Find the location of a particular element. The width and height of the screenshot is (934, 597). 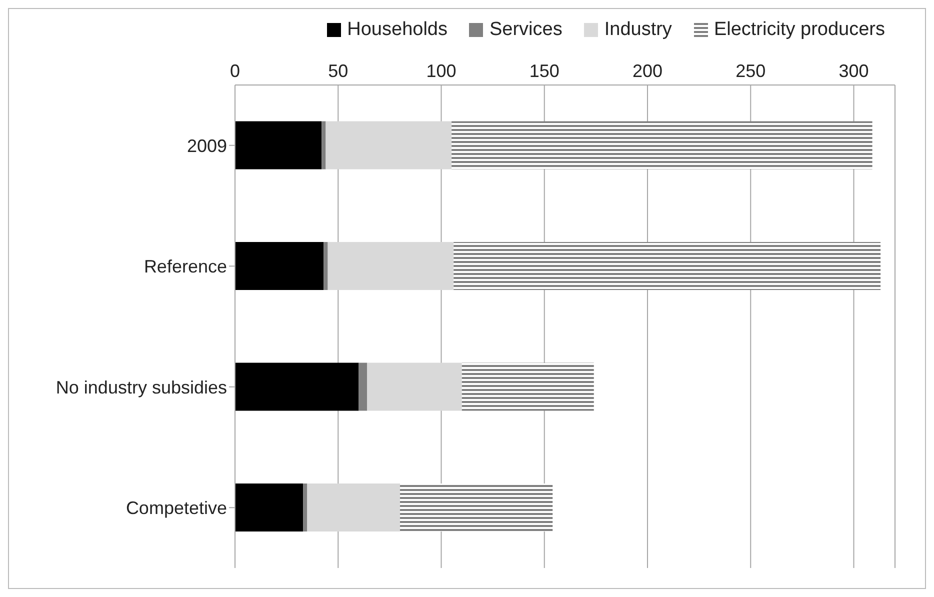

x-tick-label: 150 is located at coordinates (544, 71).